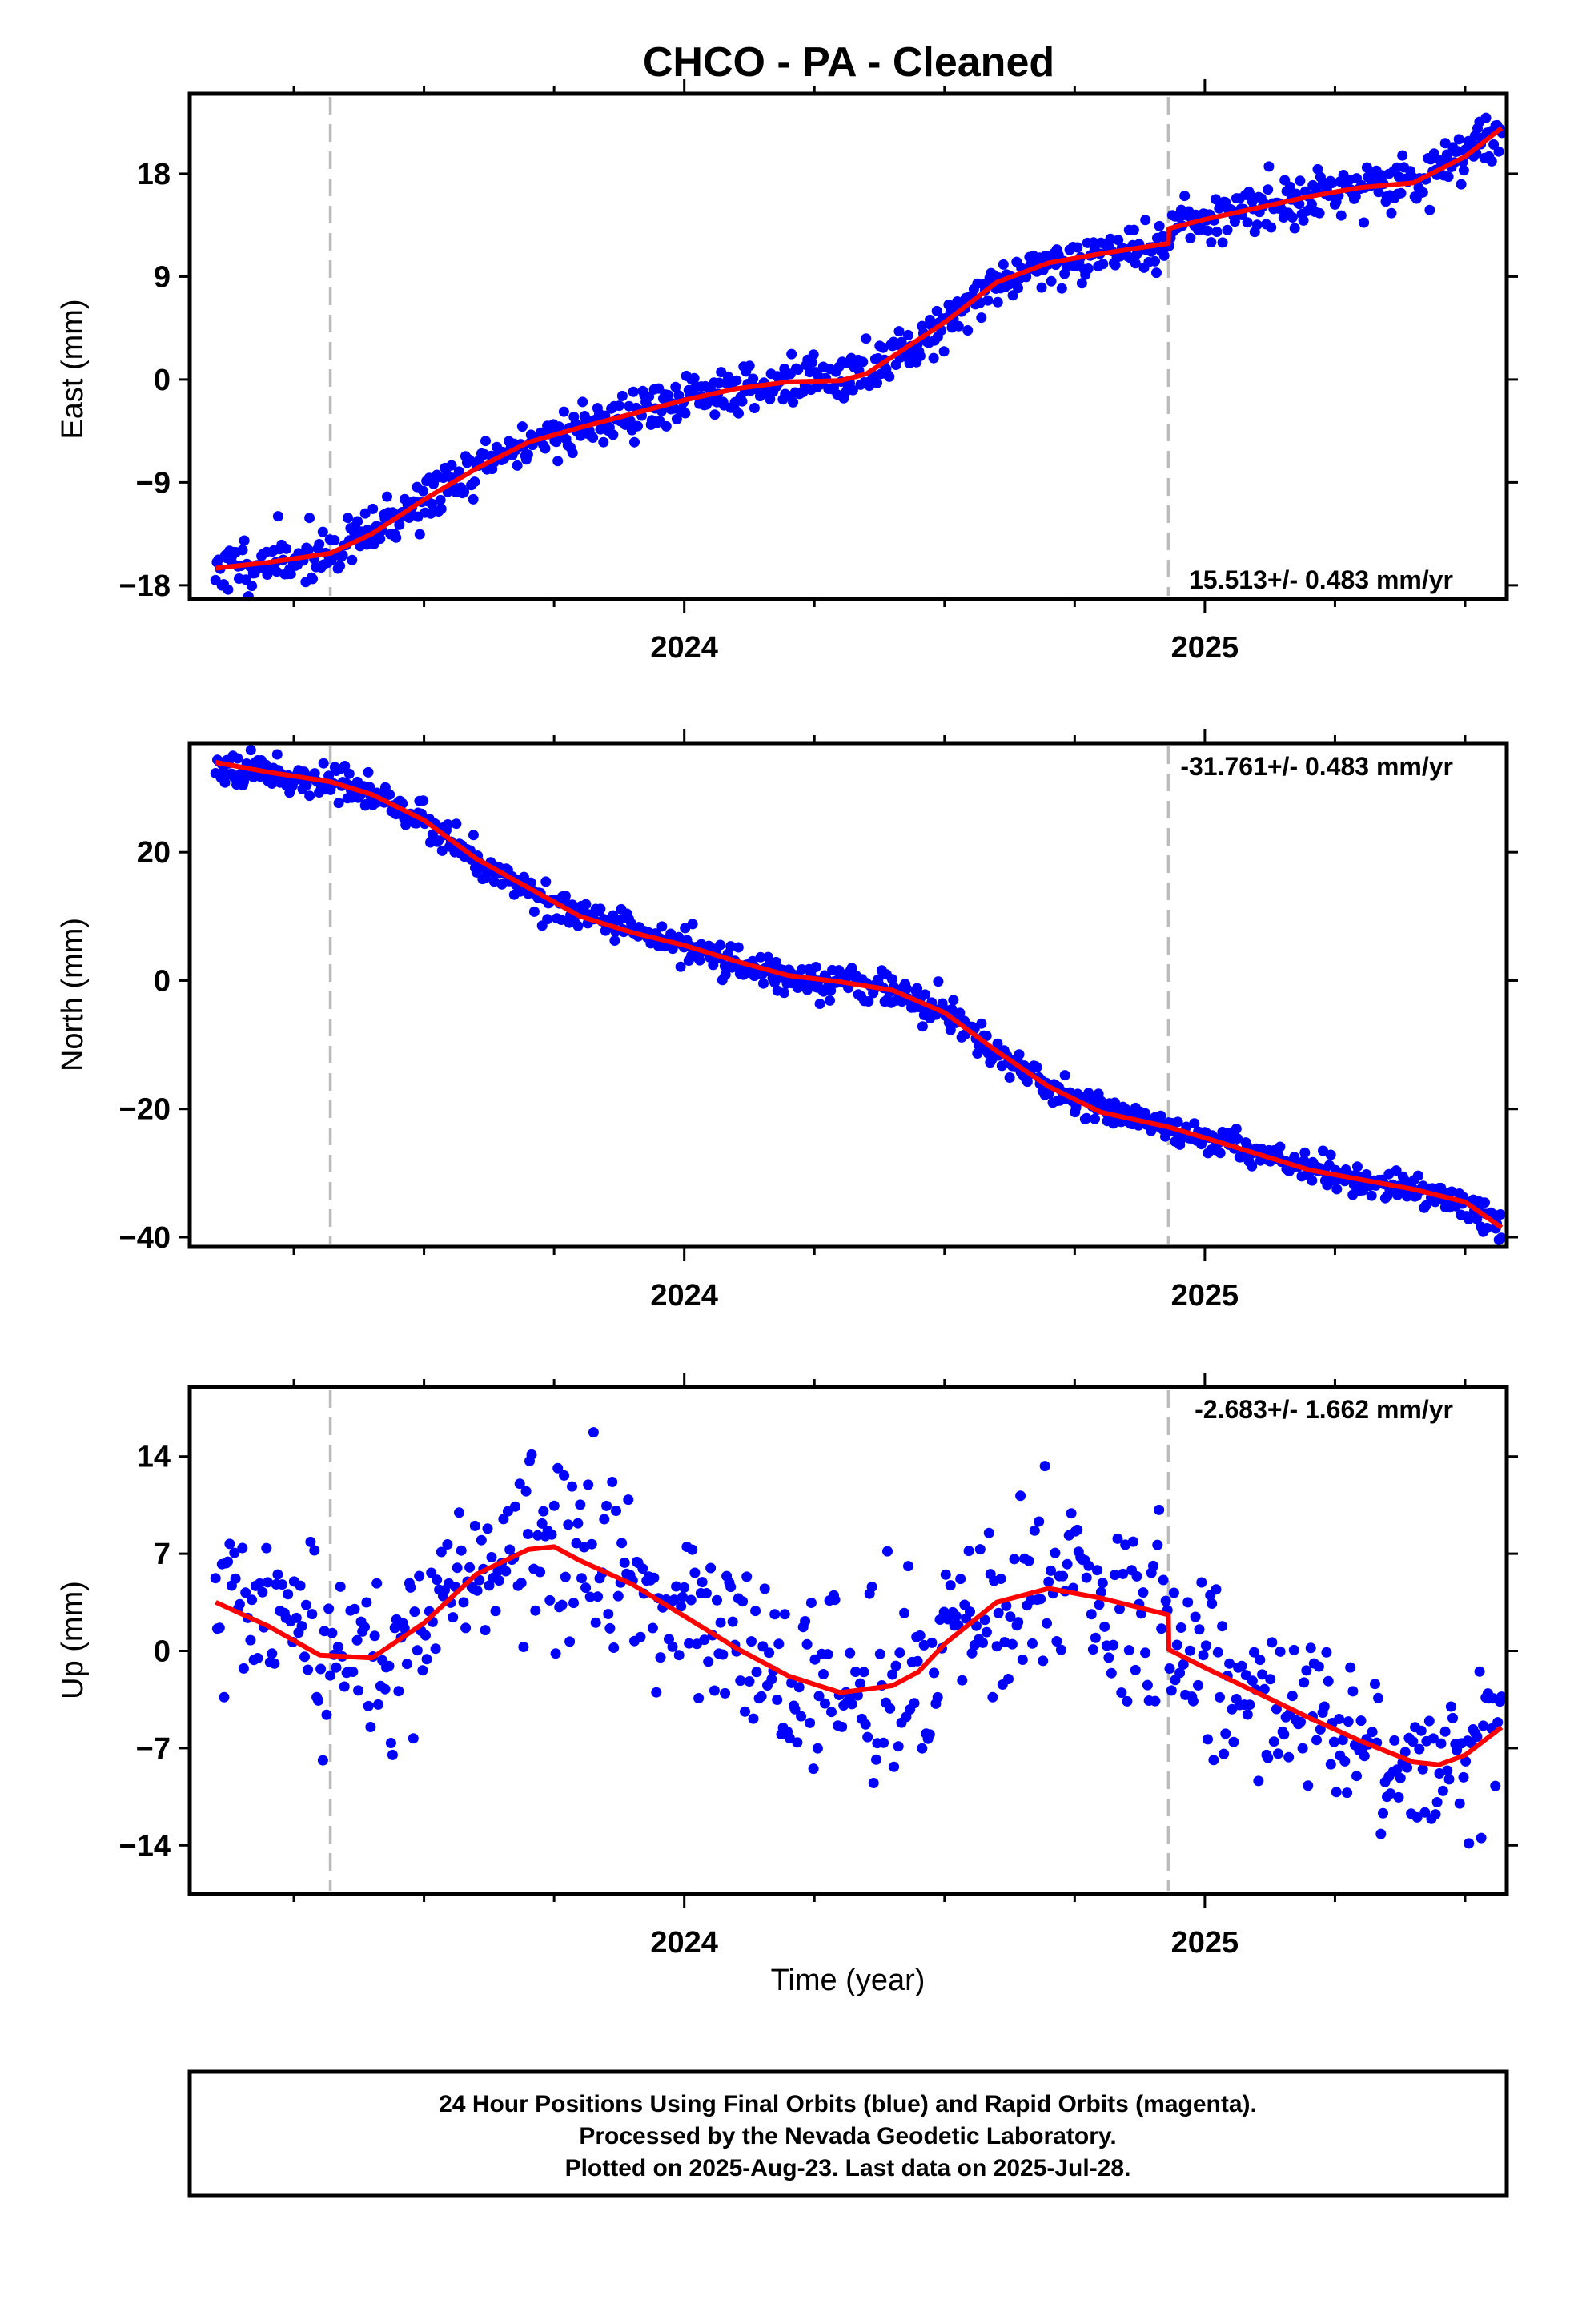  I want to click on y-tick-label-east: 0, so click(162, 380).